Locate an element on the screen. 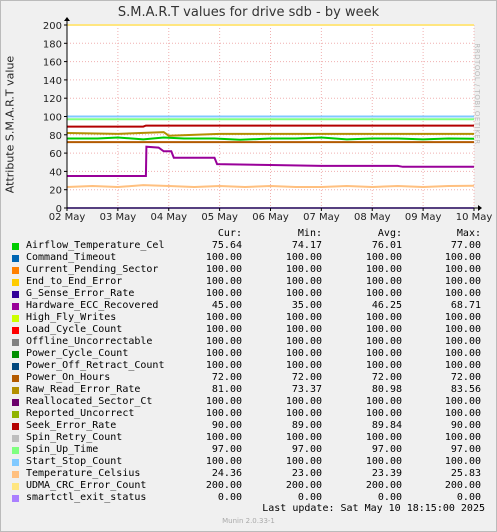 The height and width of the screenshot is (532, 497). legend-row: End_to_End_Error 100.00 100.00 100.00 100.00 is located at coordinates (252, 282).